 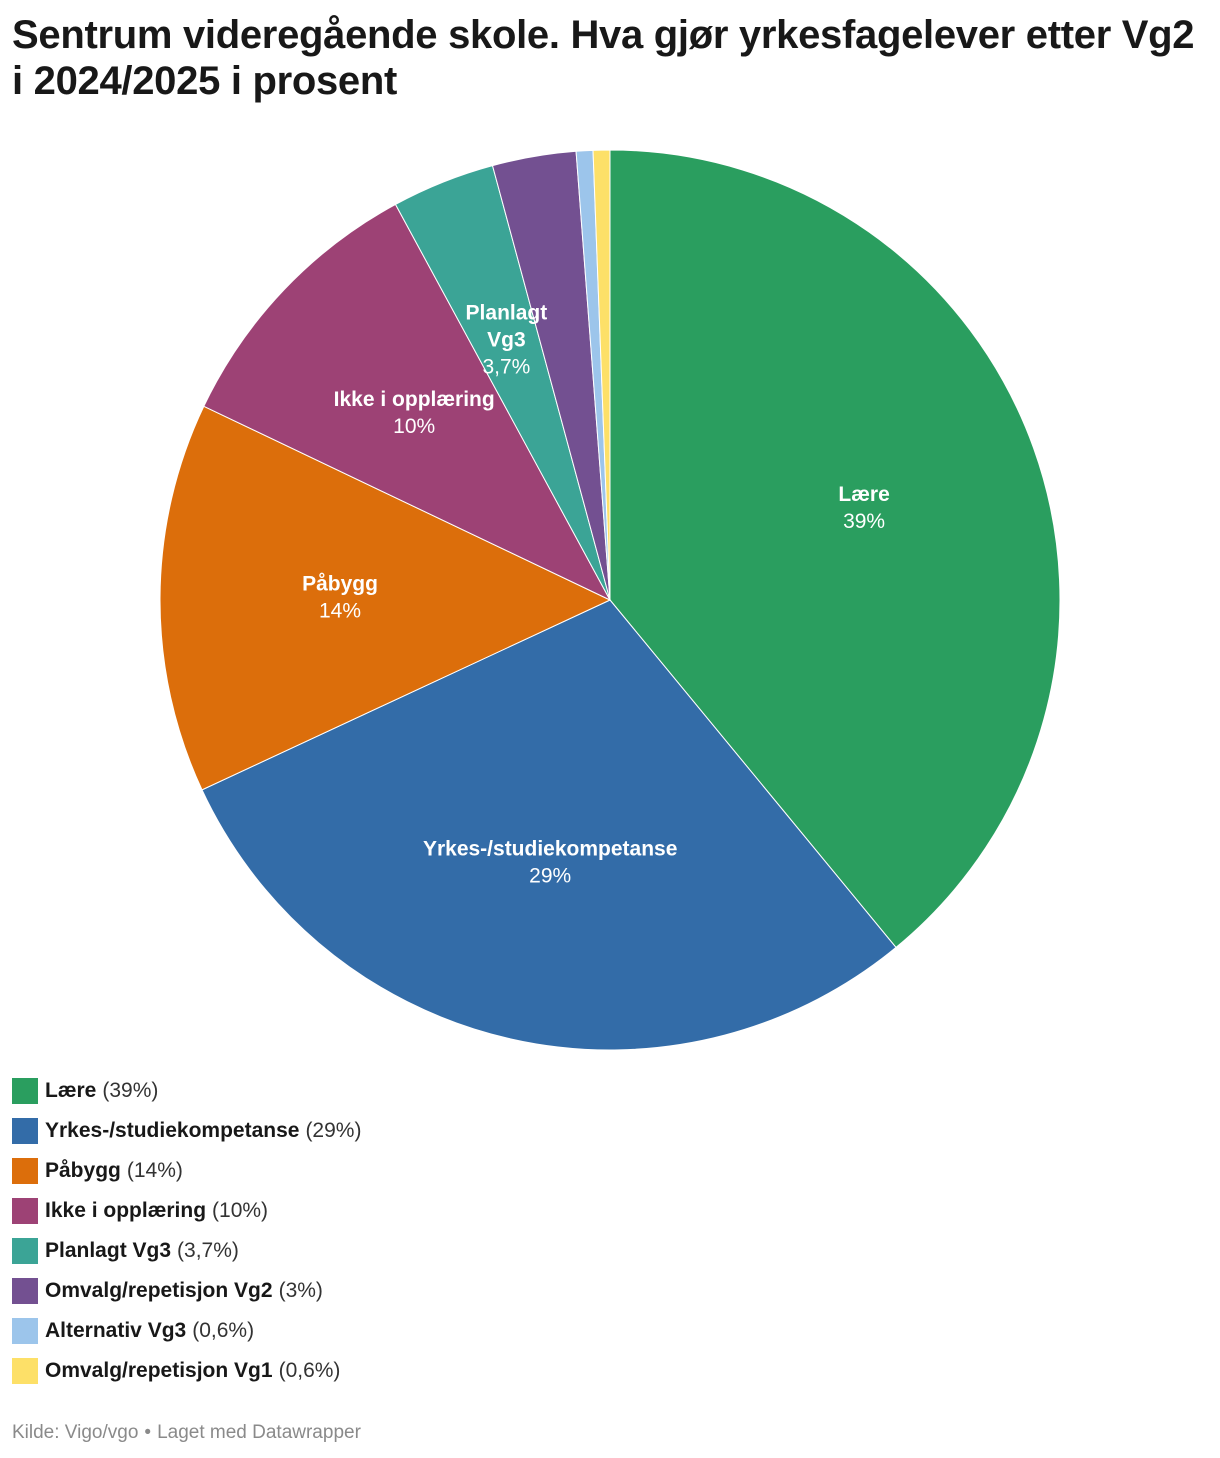 I want to click on slice-label-yrkes-studiekompetanse: Yrkes-/studiekompetanse 29%, so click(x=550, y=862).